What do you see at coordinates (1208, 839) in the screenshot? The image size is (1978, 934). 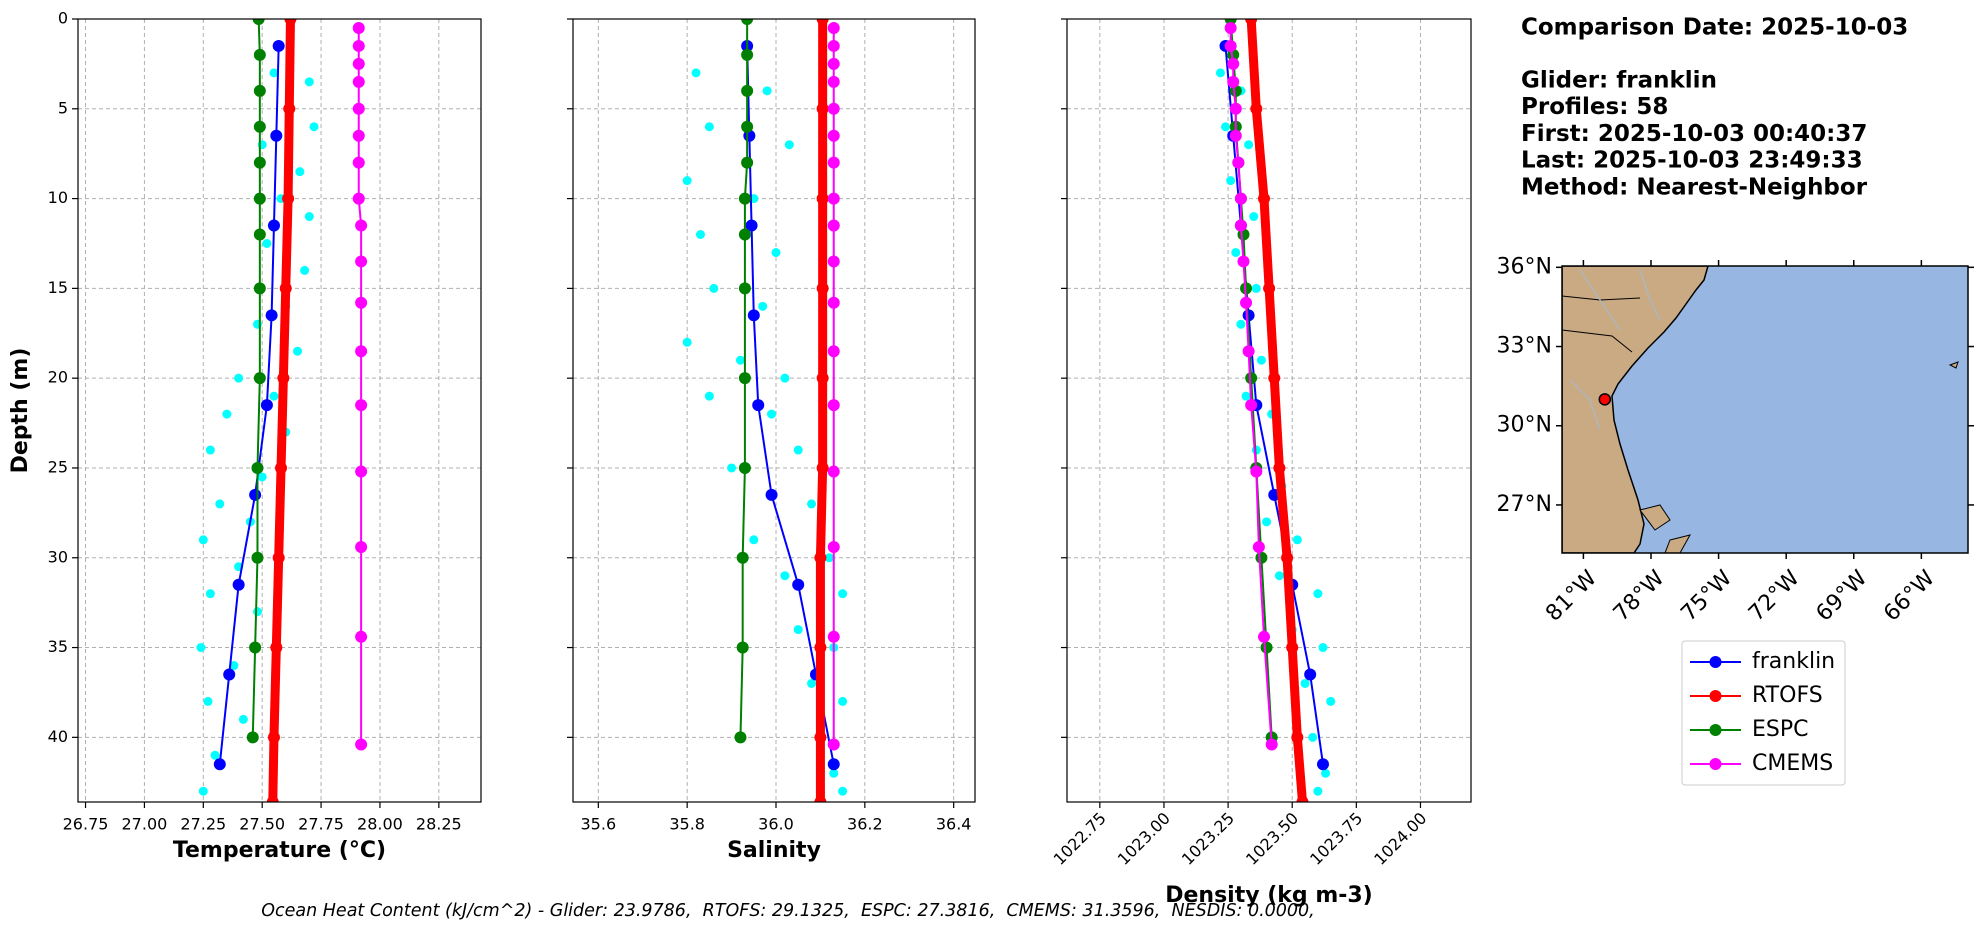 I see `x-tick-label: 1023.25` at bounding box center [1208, 839].